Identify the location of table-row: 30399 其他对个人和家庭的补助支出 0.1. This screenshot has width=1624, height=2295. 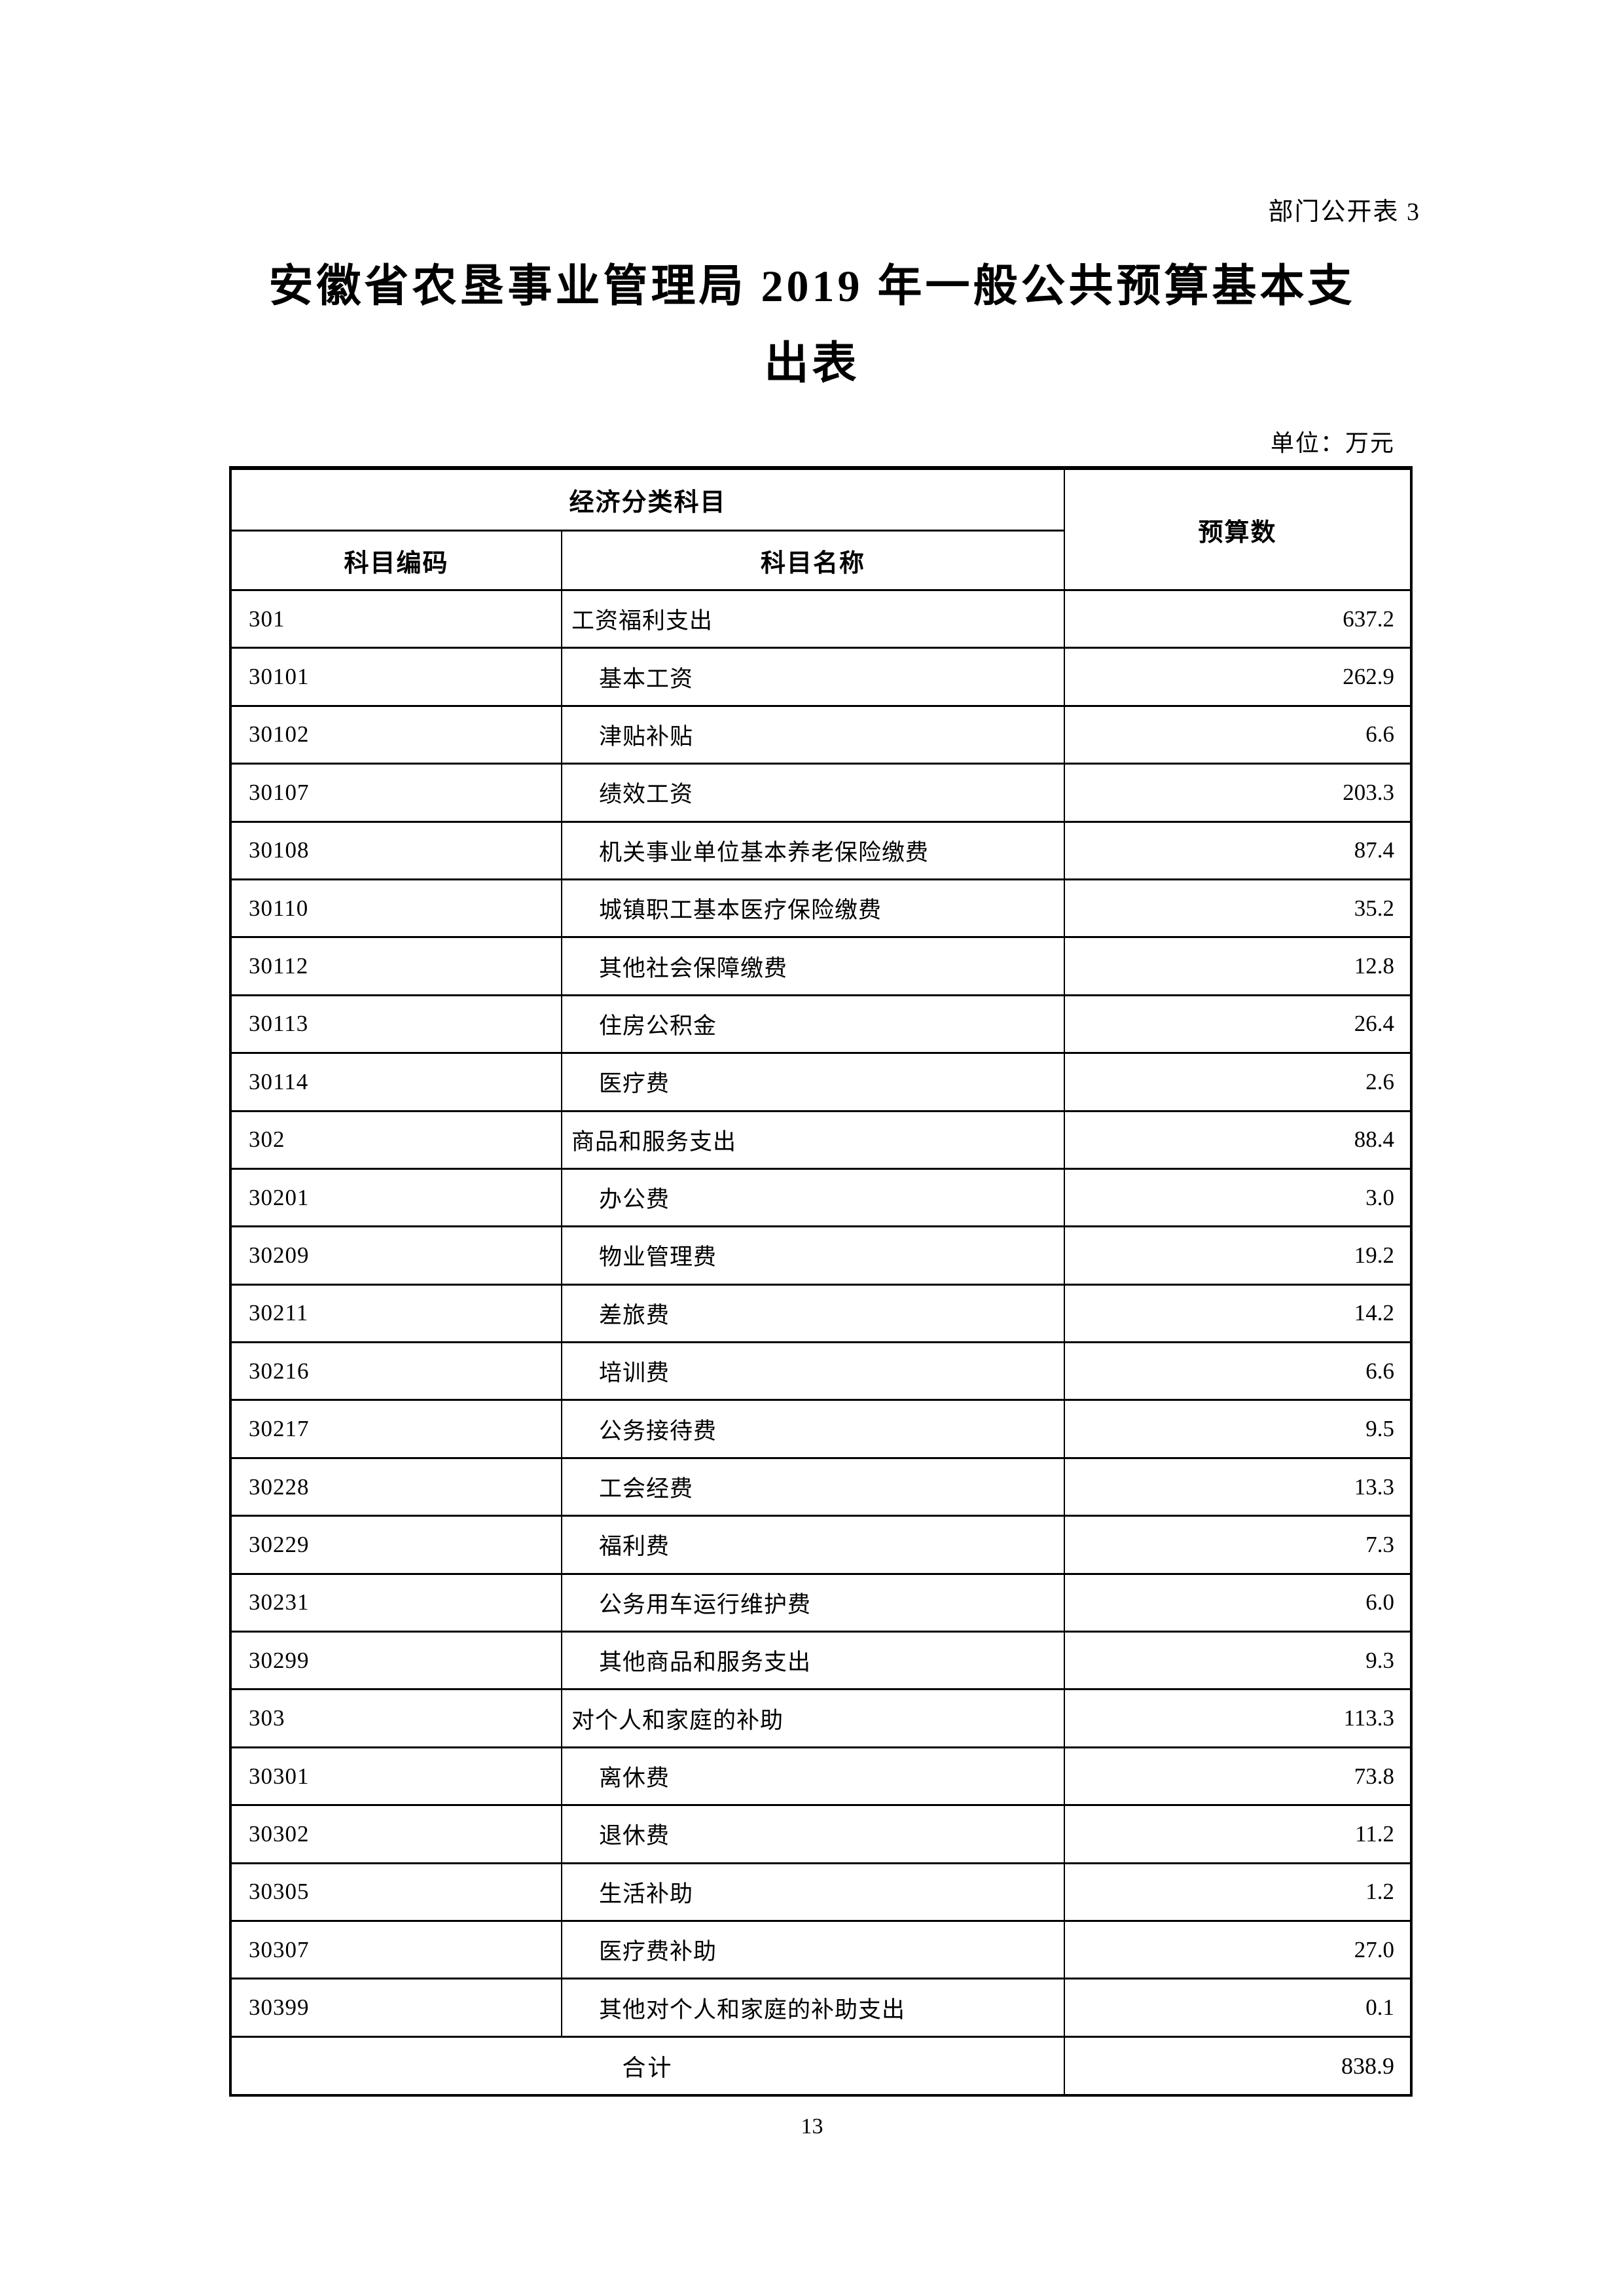
(821, 2008).